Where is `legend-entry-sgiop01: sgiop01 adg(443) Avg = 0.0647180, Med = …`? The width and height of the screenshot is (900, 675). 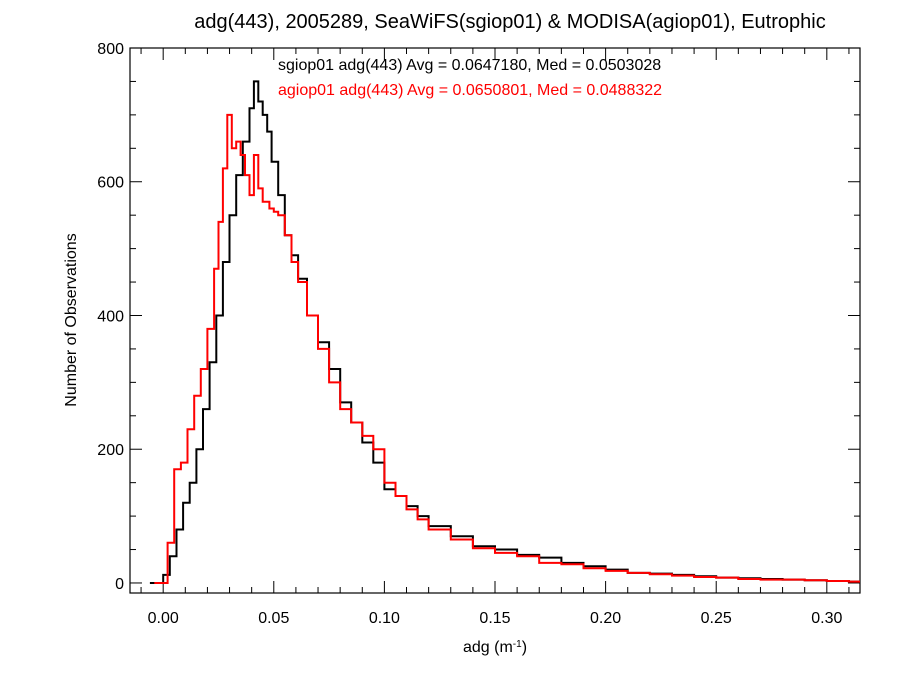
legend-entry-sgiop01: sgiop01 adg(443) Avg = 0.0647180, Med = … is located at coordinates (469, 65).